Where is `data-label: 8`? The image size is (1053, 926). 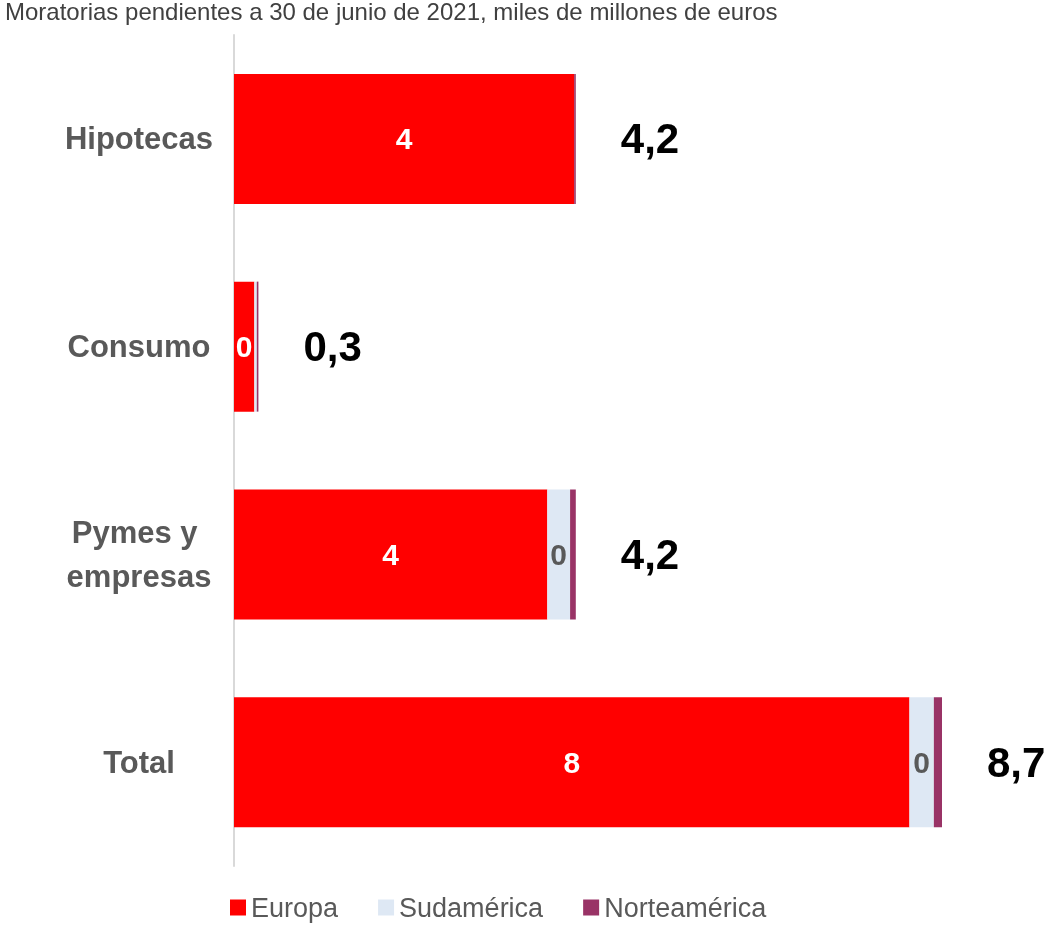
data-label: 8 is located at coordinates (572, 762).